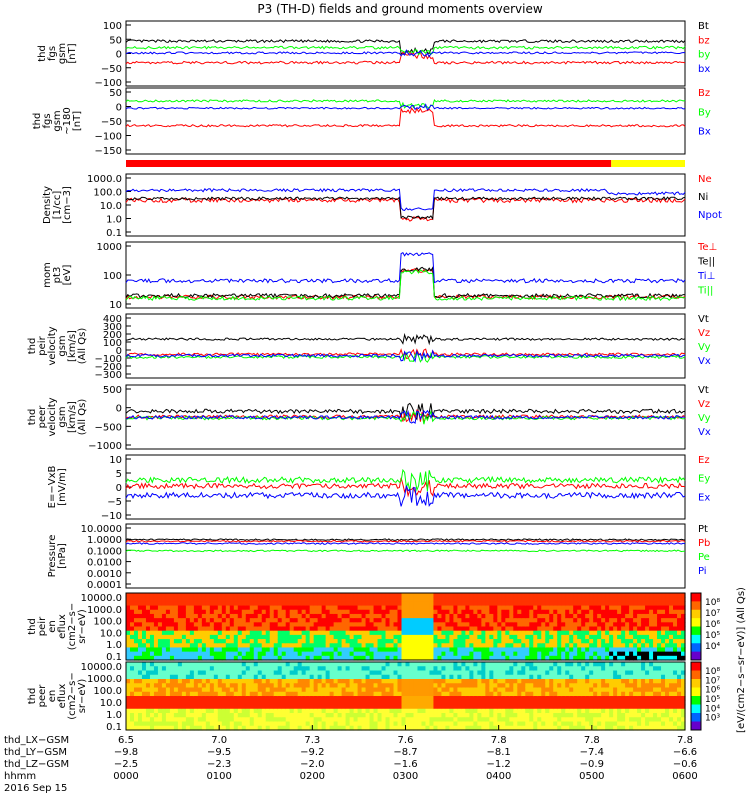  I want to click on xaxis-cell: −2.0, so click(312, 764).